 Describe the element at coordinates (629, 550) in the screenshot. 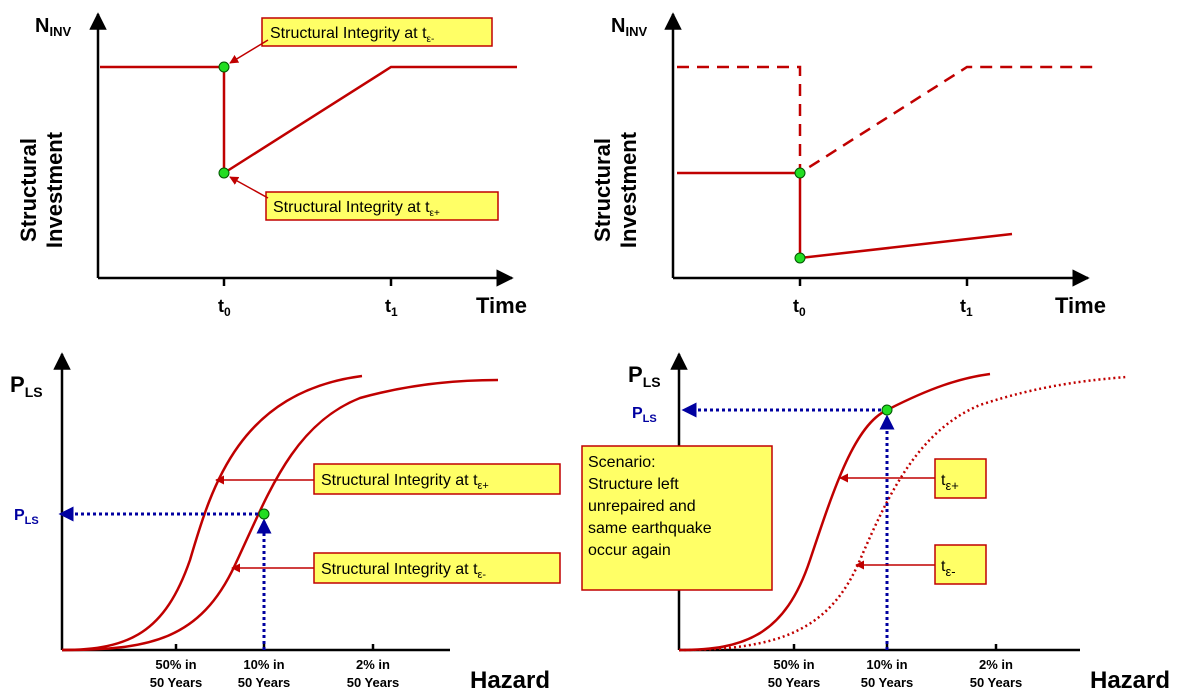

I see `scenario-line-5: occur again` at that location.